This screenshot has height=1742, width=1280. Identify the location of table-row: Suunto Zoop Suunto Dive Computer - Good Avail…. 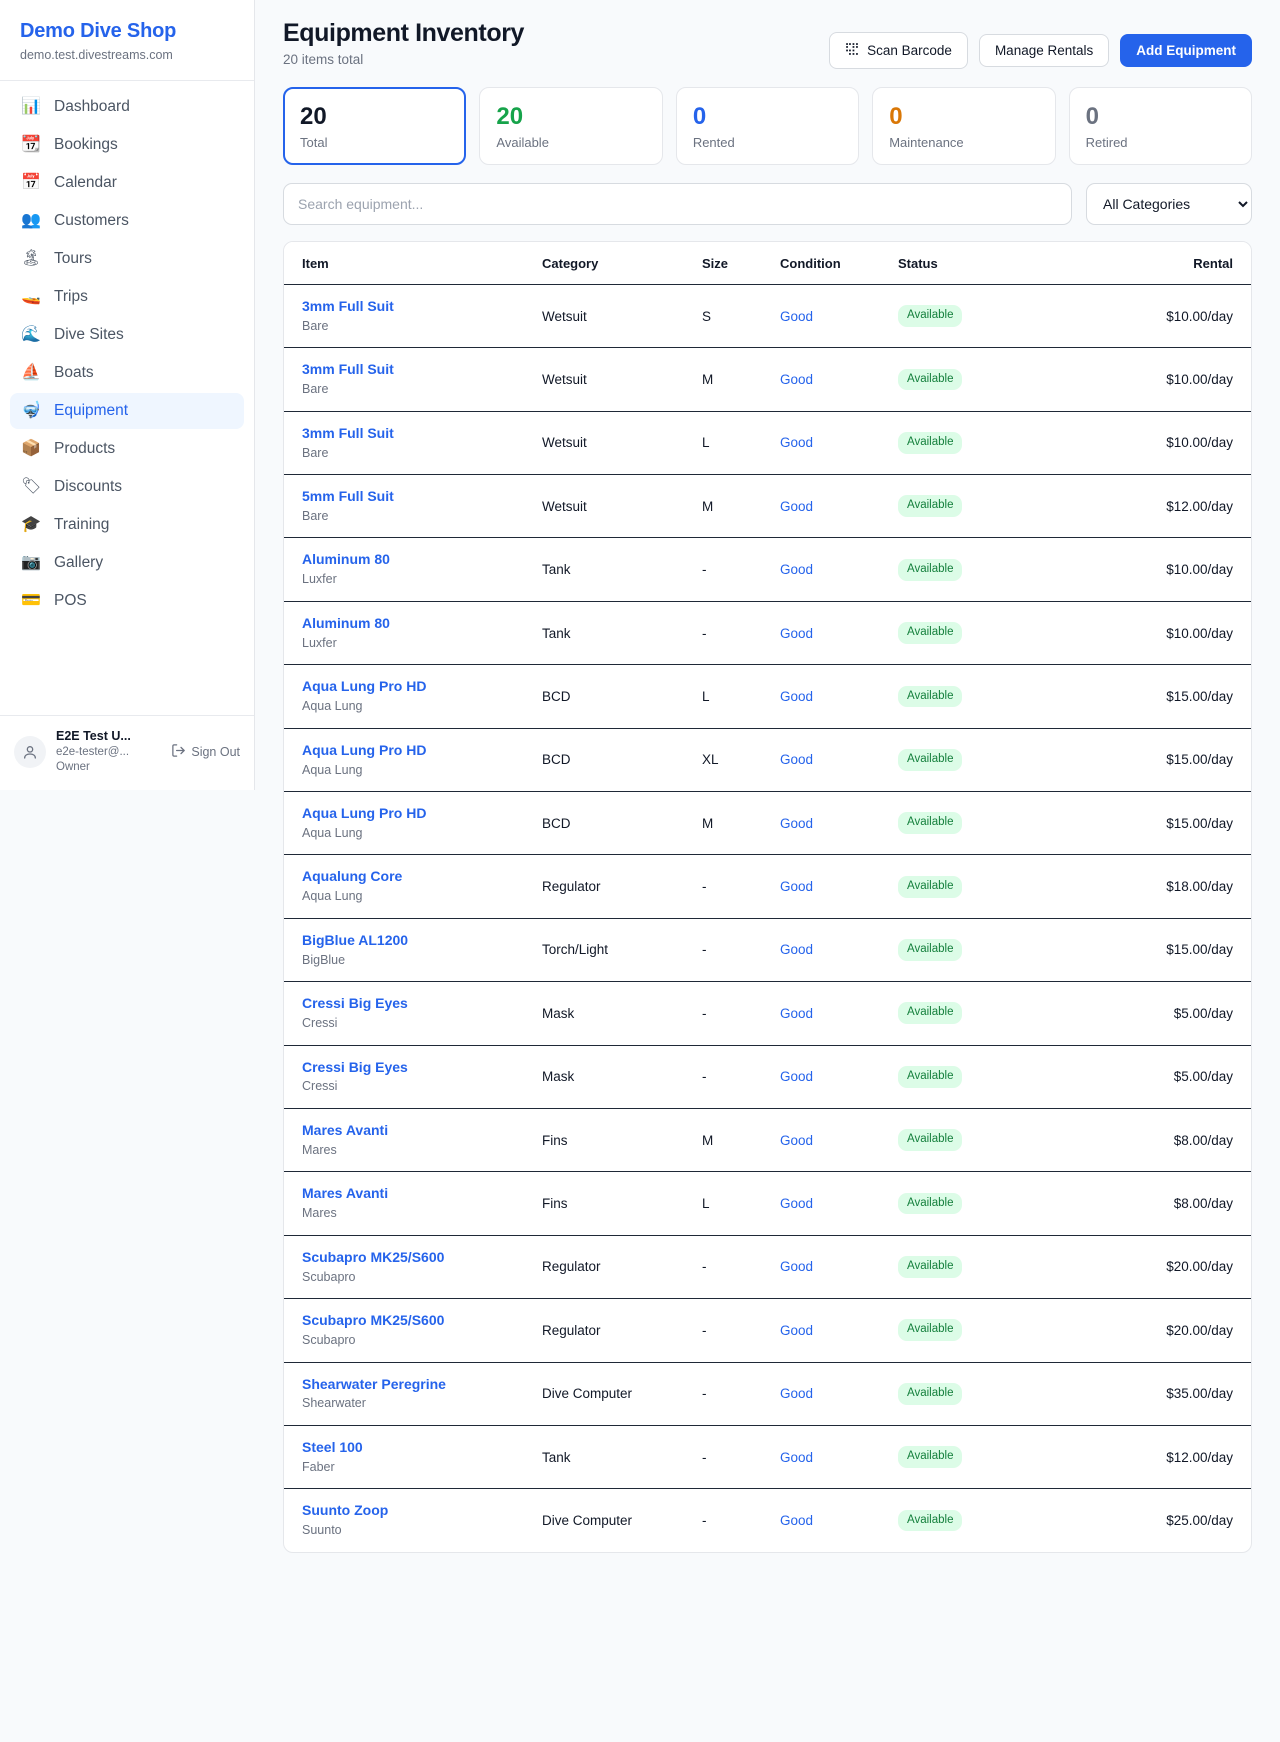
(767, 1520).